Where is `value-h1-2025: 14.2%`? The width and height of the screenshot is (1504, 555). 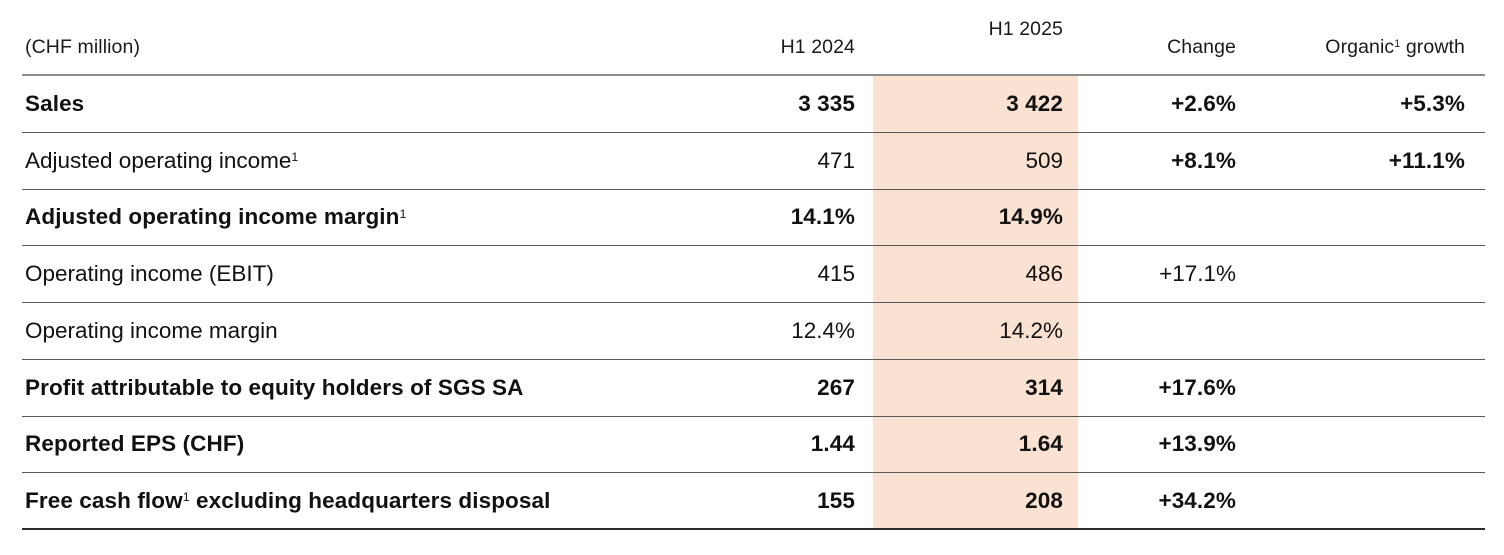 value-h1-2025: 14.2% is located at coordinates (1031, 330).